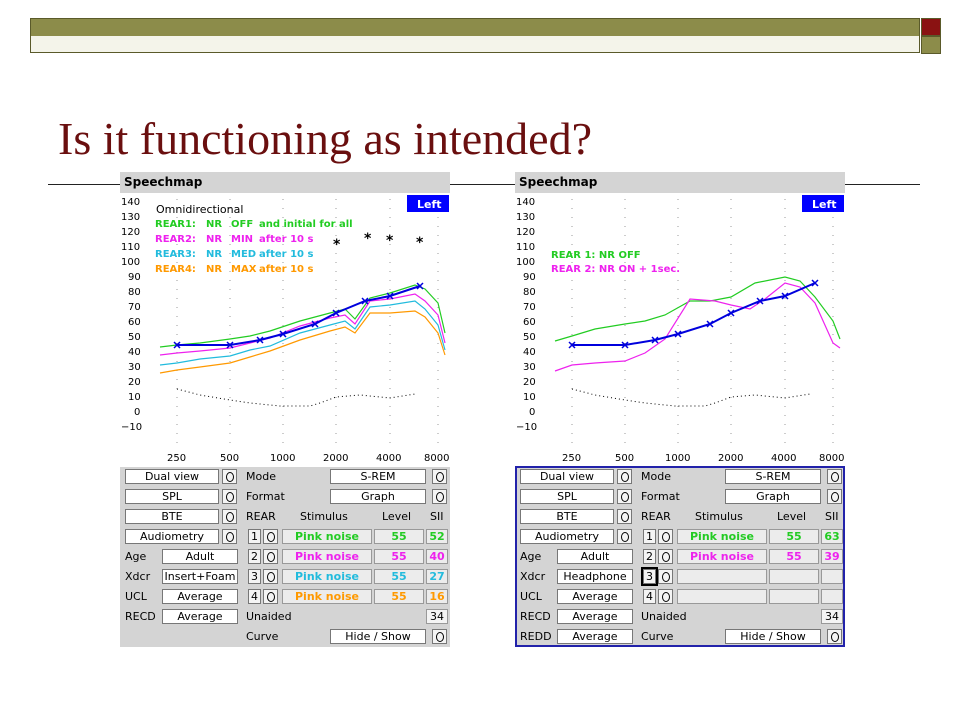  Describe the element at coordinates (175, 254) in the screenshot. I see `svg-text: REAR3:` at that location.